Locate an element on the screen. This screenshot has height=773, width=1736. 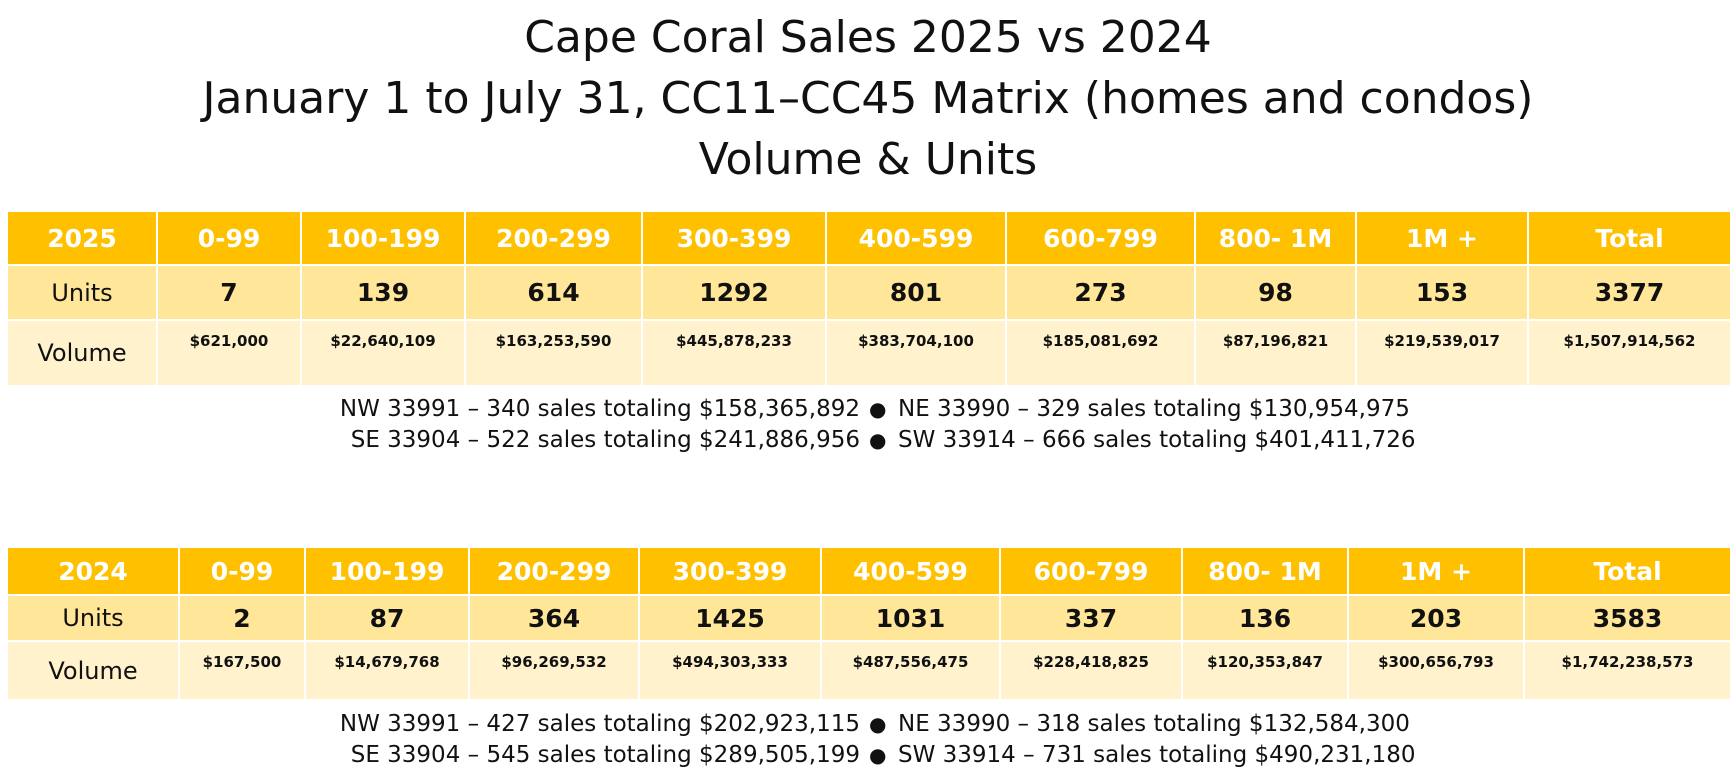
units-cell: 203 is located at coordinates (1436, 618).